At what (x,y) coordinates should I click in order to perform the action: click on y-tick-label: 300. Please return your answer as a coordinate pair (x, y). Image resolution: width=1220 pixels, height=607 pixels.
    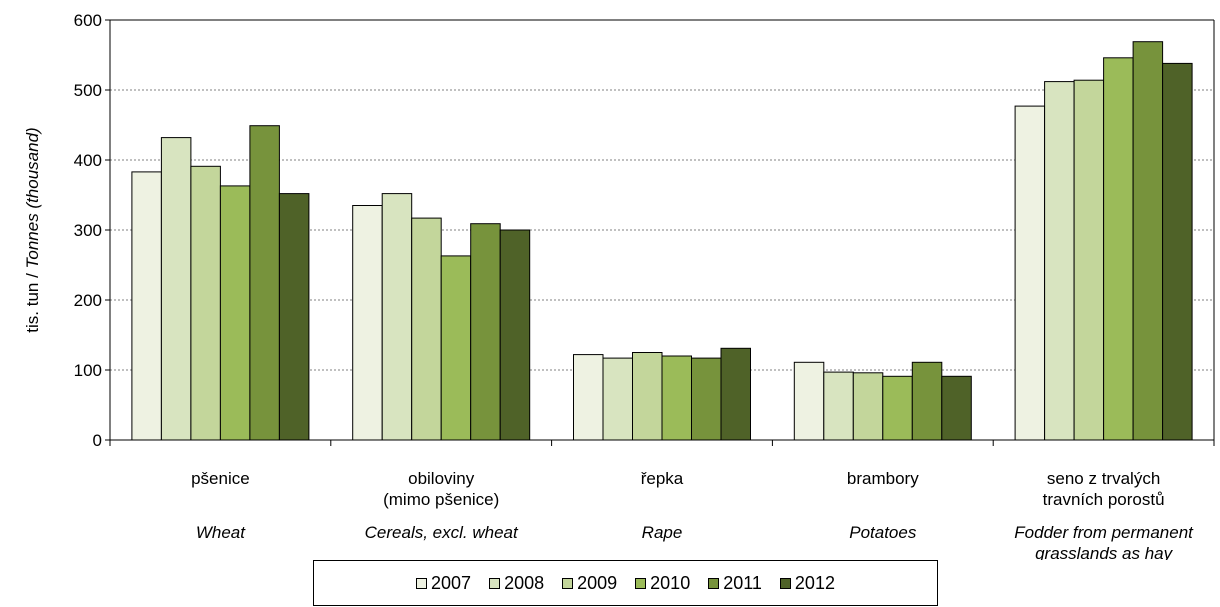
    Looking at the image, I should click on (88, 230).